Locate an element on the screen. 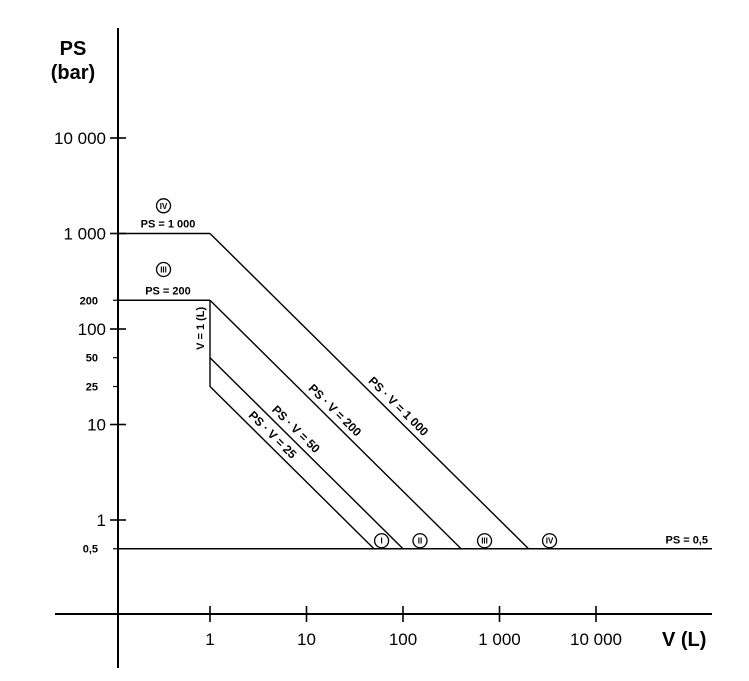 This screenshot has height=681, width=749. y-minor-tick-label: 25 is located at coordinates (92, 387).